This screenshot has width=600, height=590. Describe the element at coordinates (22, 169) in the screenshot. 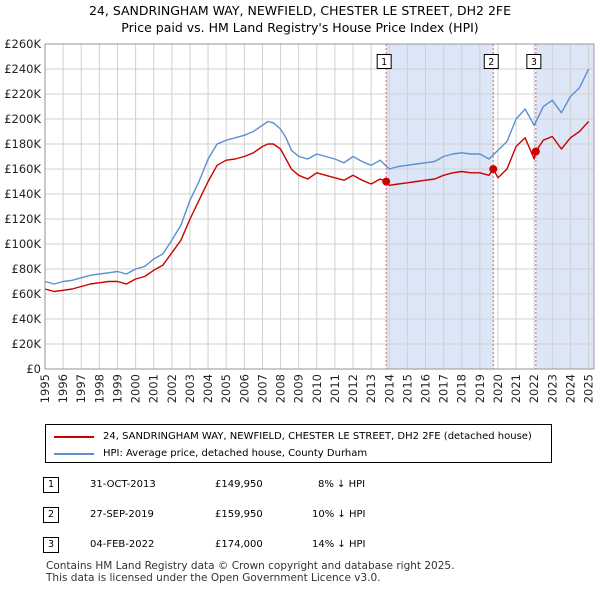

I see `y-tick-label: £160K` at that location.